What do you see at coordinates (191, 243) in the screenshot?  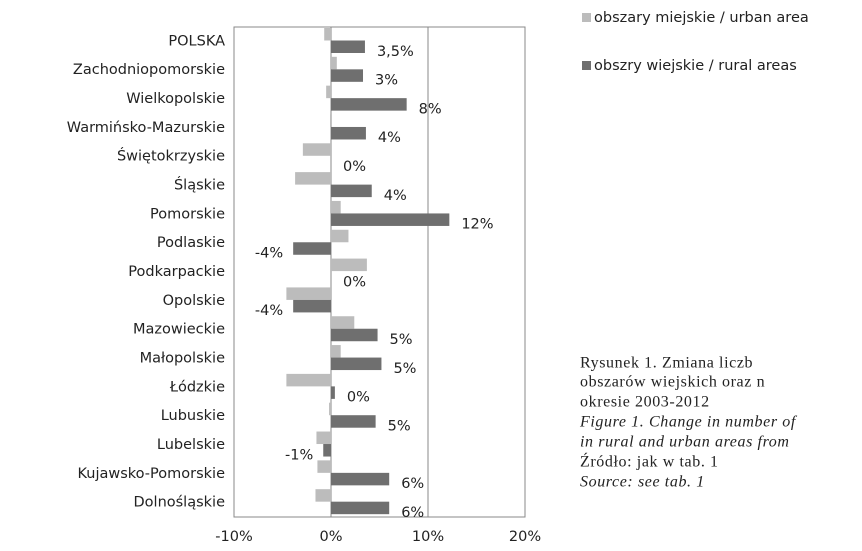 I see `y-tick-label: Podlaskie` at bounding box center [191, 243].